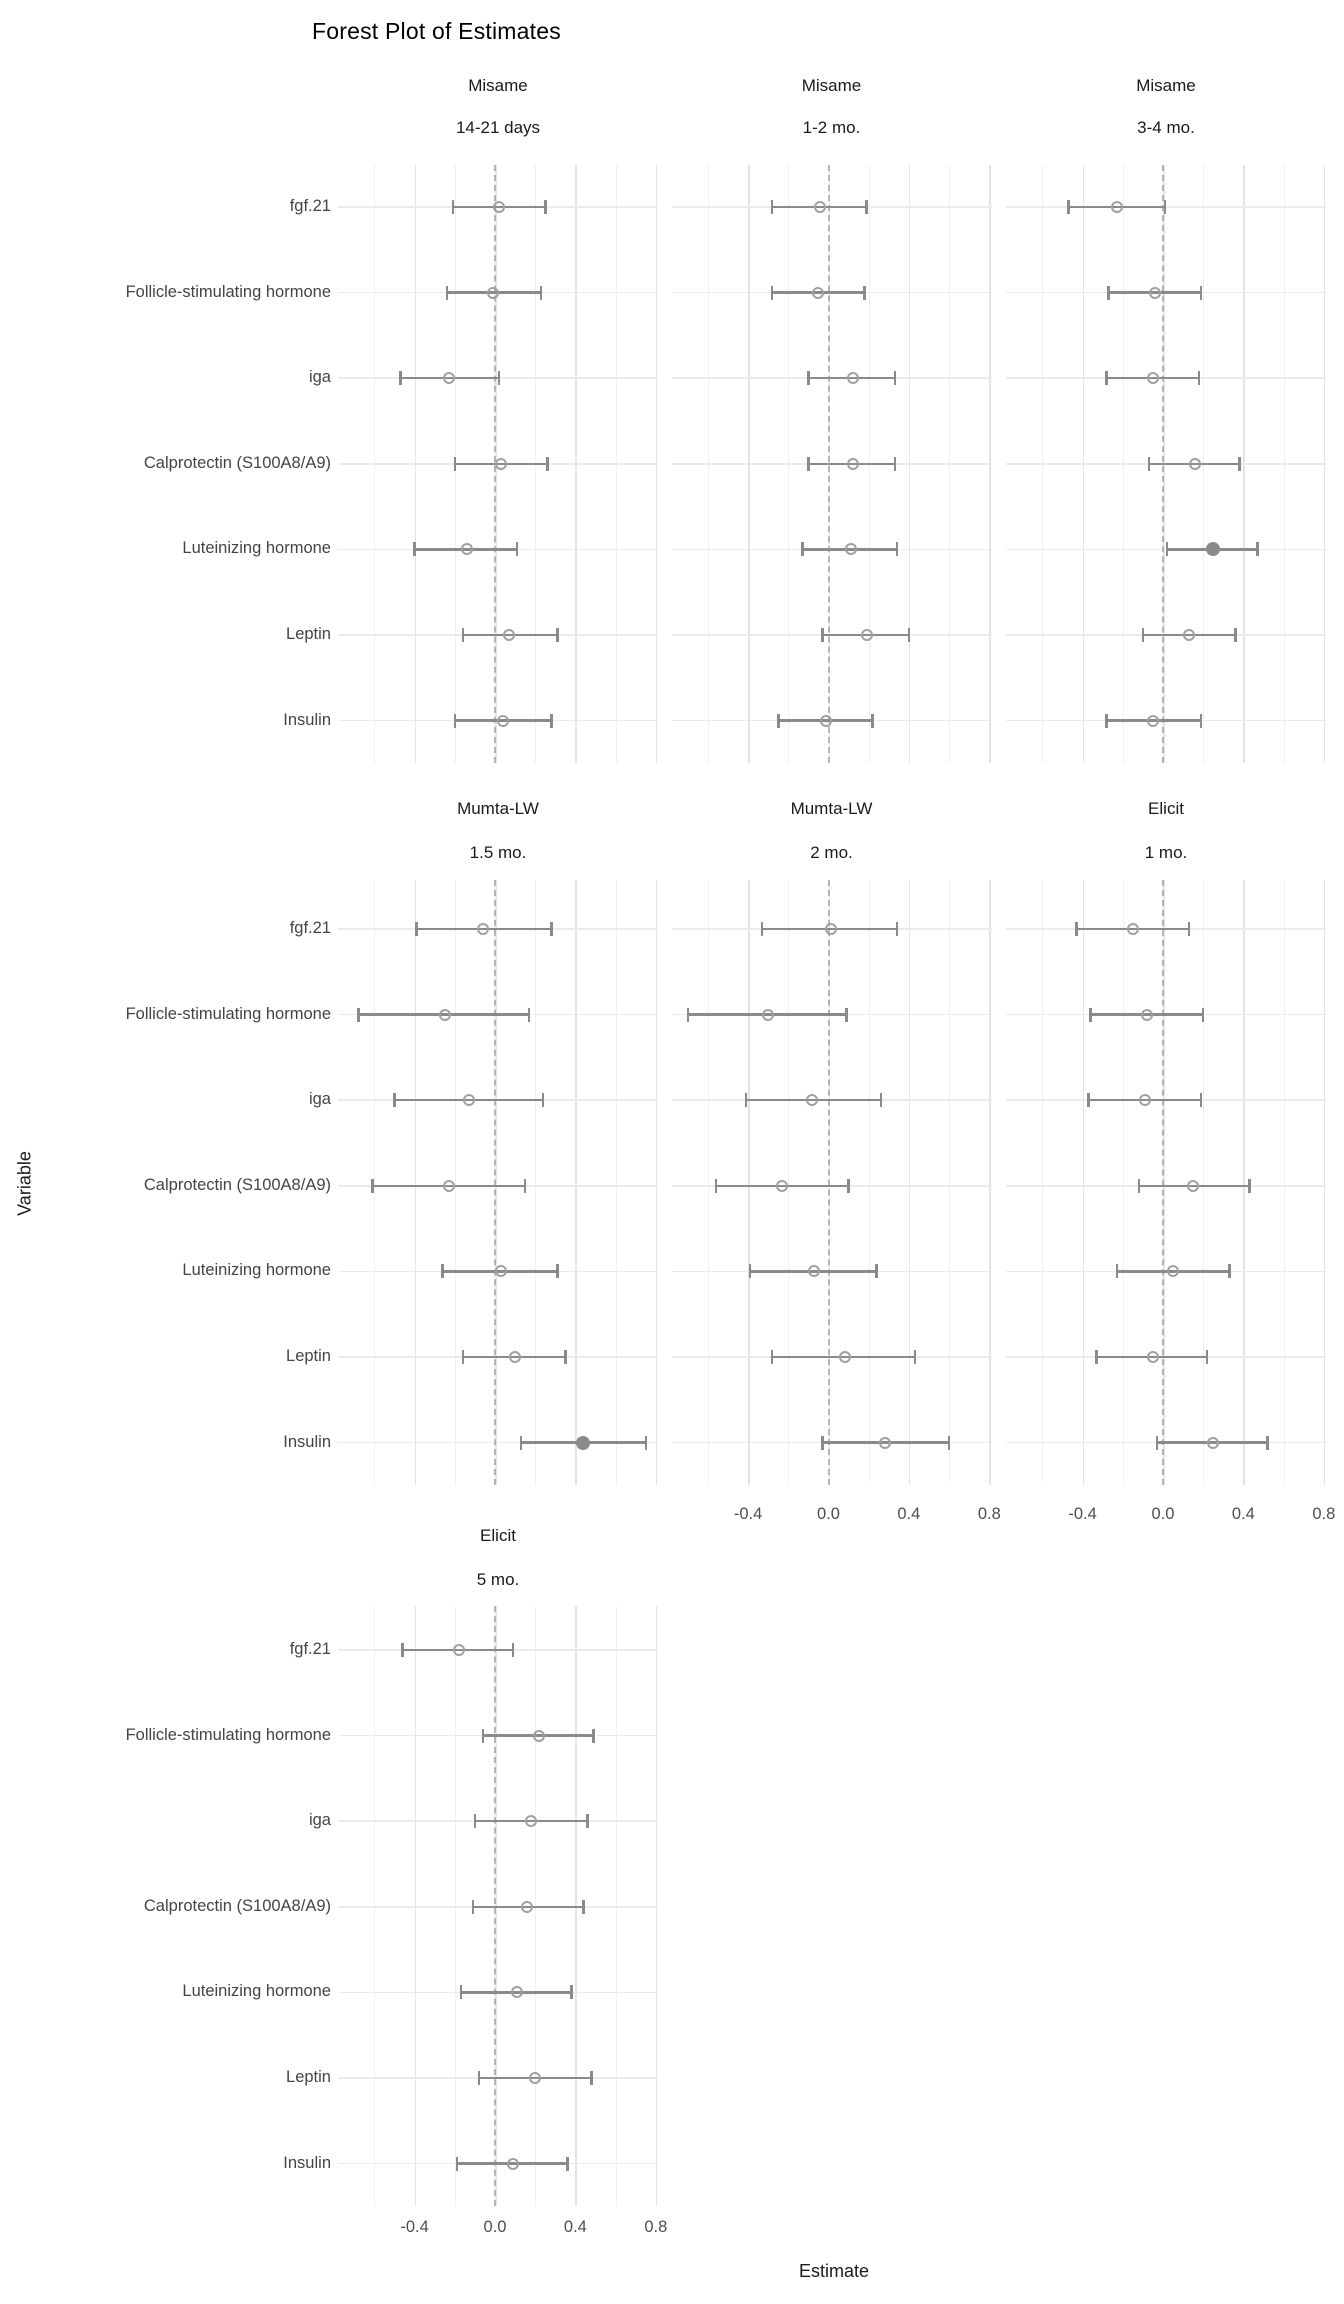  What do you see at coordinates (583, 1442) in the screenshot?
I see `point-estimate-significant` at bounding box center [583, 1442].